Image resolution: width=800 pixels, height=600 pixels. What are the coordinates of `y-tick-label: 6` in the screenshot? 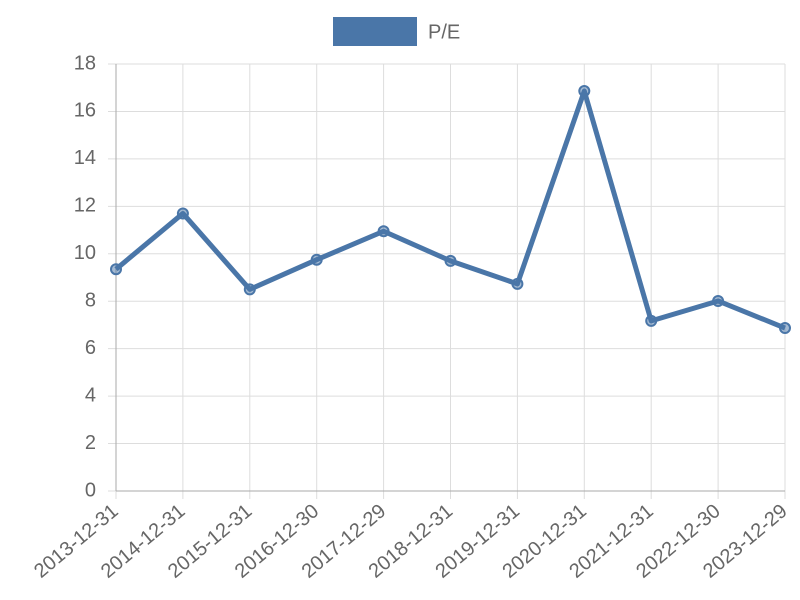 It's located at (90, 348).